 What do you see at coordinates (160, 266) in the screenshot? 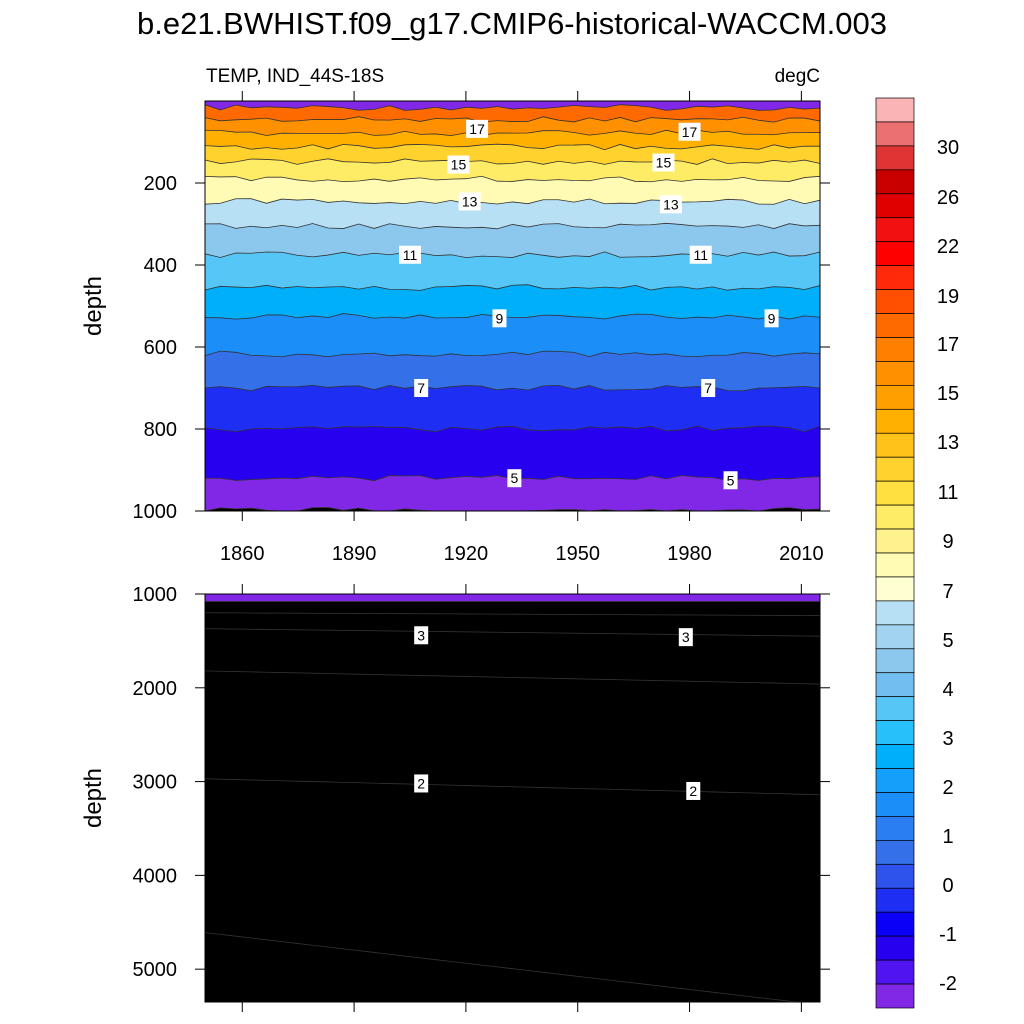
I see `upper-y-tick-label: 400` at bounding box center [160, 266].